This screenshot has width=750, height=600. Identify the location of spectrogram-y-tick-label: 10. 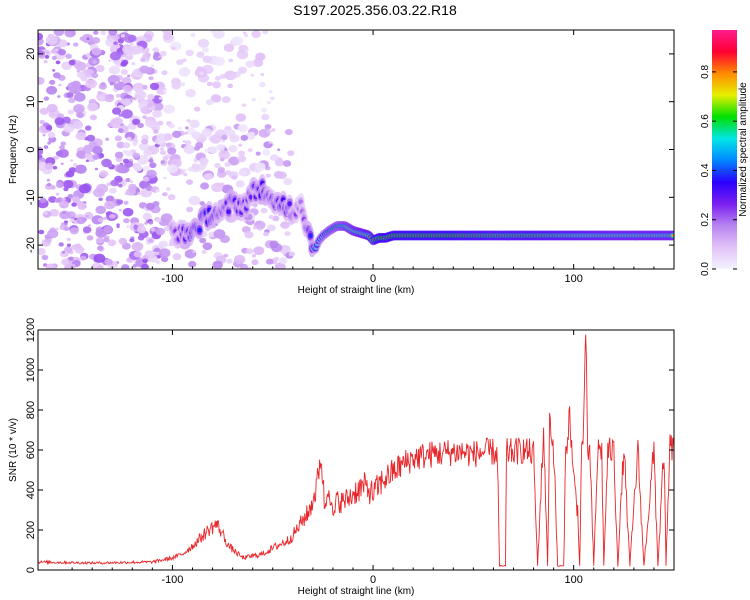
(31, 102).